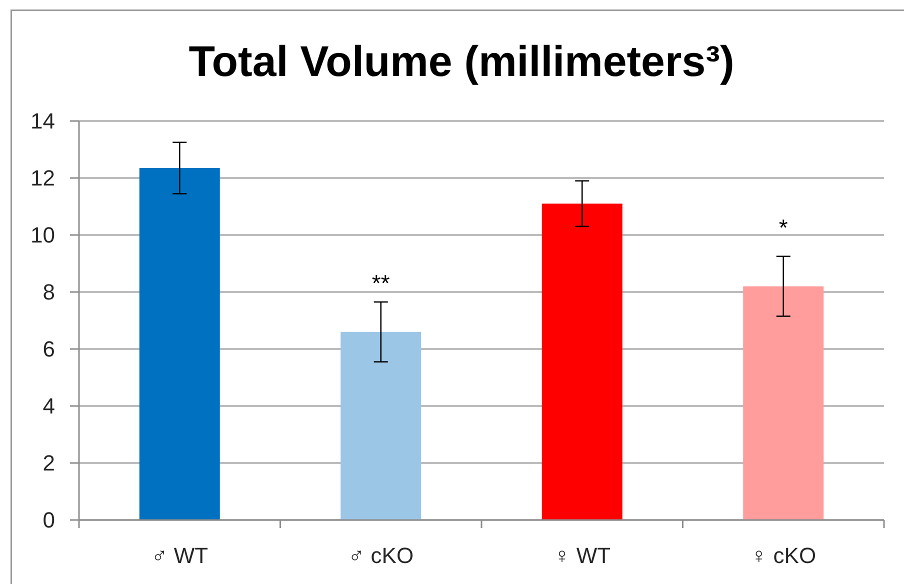  I want to click on y-tick-label: 2, so click(48, 463).